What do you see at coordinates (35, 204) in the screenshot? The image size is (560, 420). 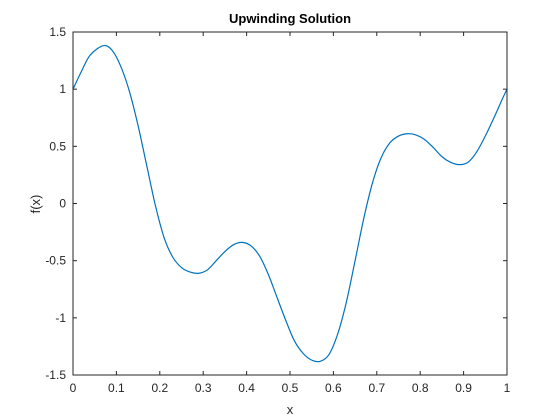 I see `y-axis-label: f(x)` at bounding box center [35, 204].